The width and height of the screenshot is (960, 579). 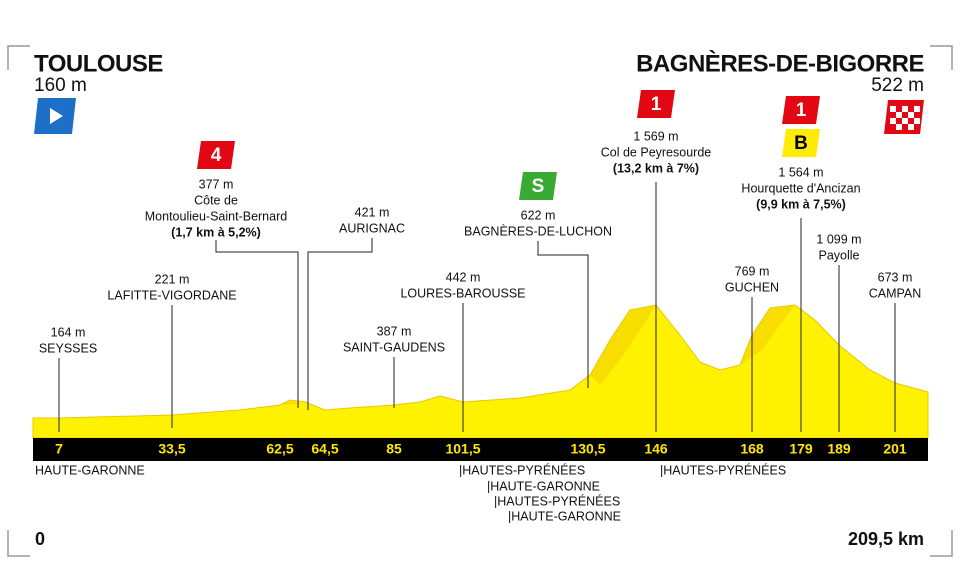 What do you see at coordinates (895, 277) in the screenshot?
I see `waypoint-altitude: 673 m` at bounding box center [895, 277].